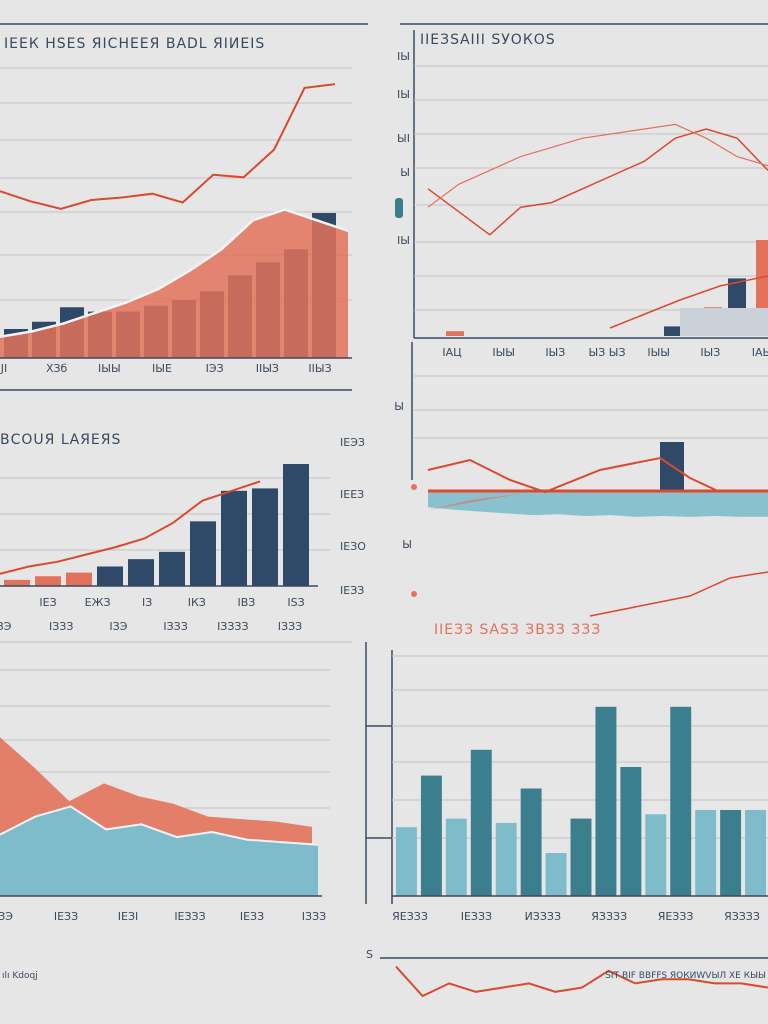 The image size is (768, 1024). I want to click on x-tick-label: ІЅЗ, so click(295, 602).